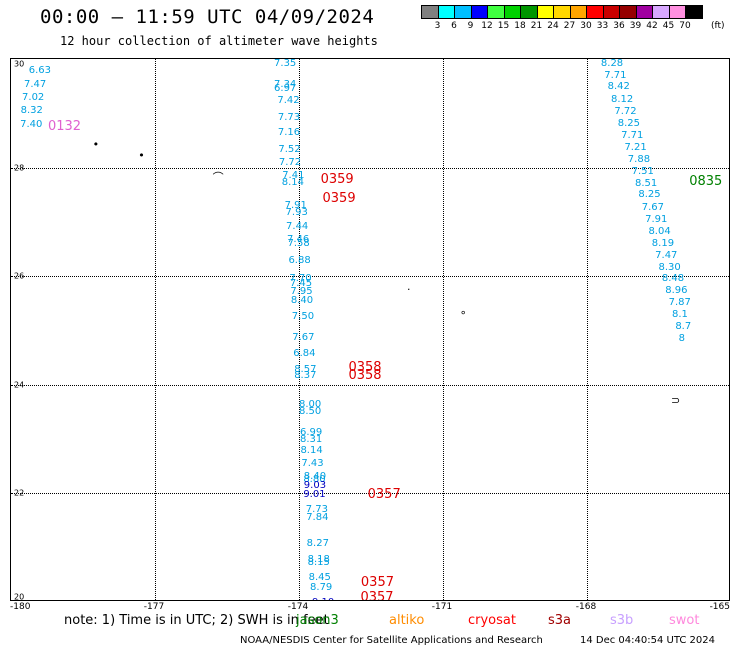 The height and width of the screenshot is (650, 740). What do you see at coordinates (622, 620) in the screenshot?
I see `satellite-legend-s3b: s3b` at bounding box center [622, 620].